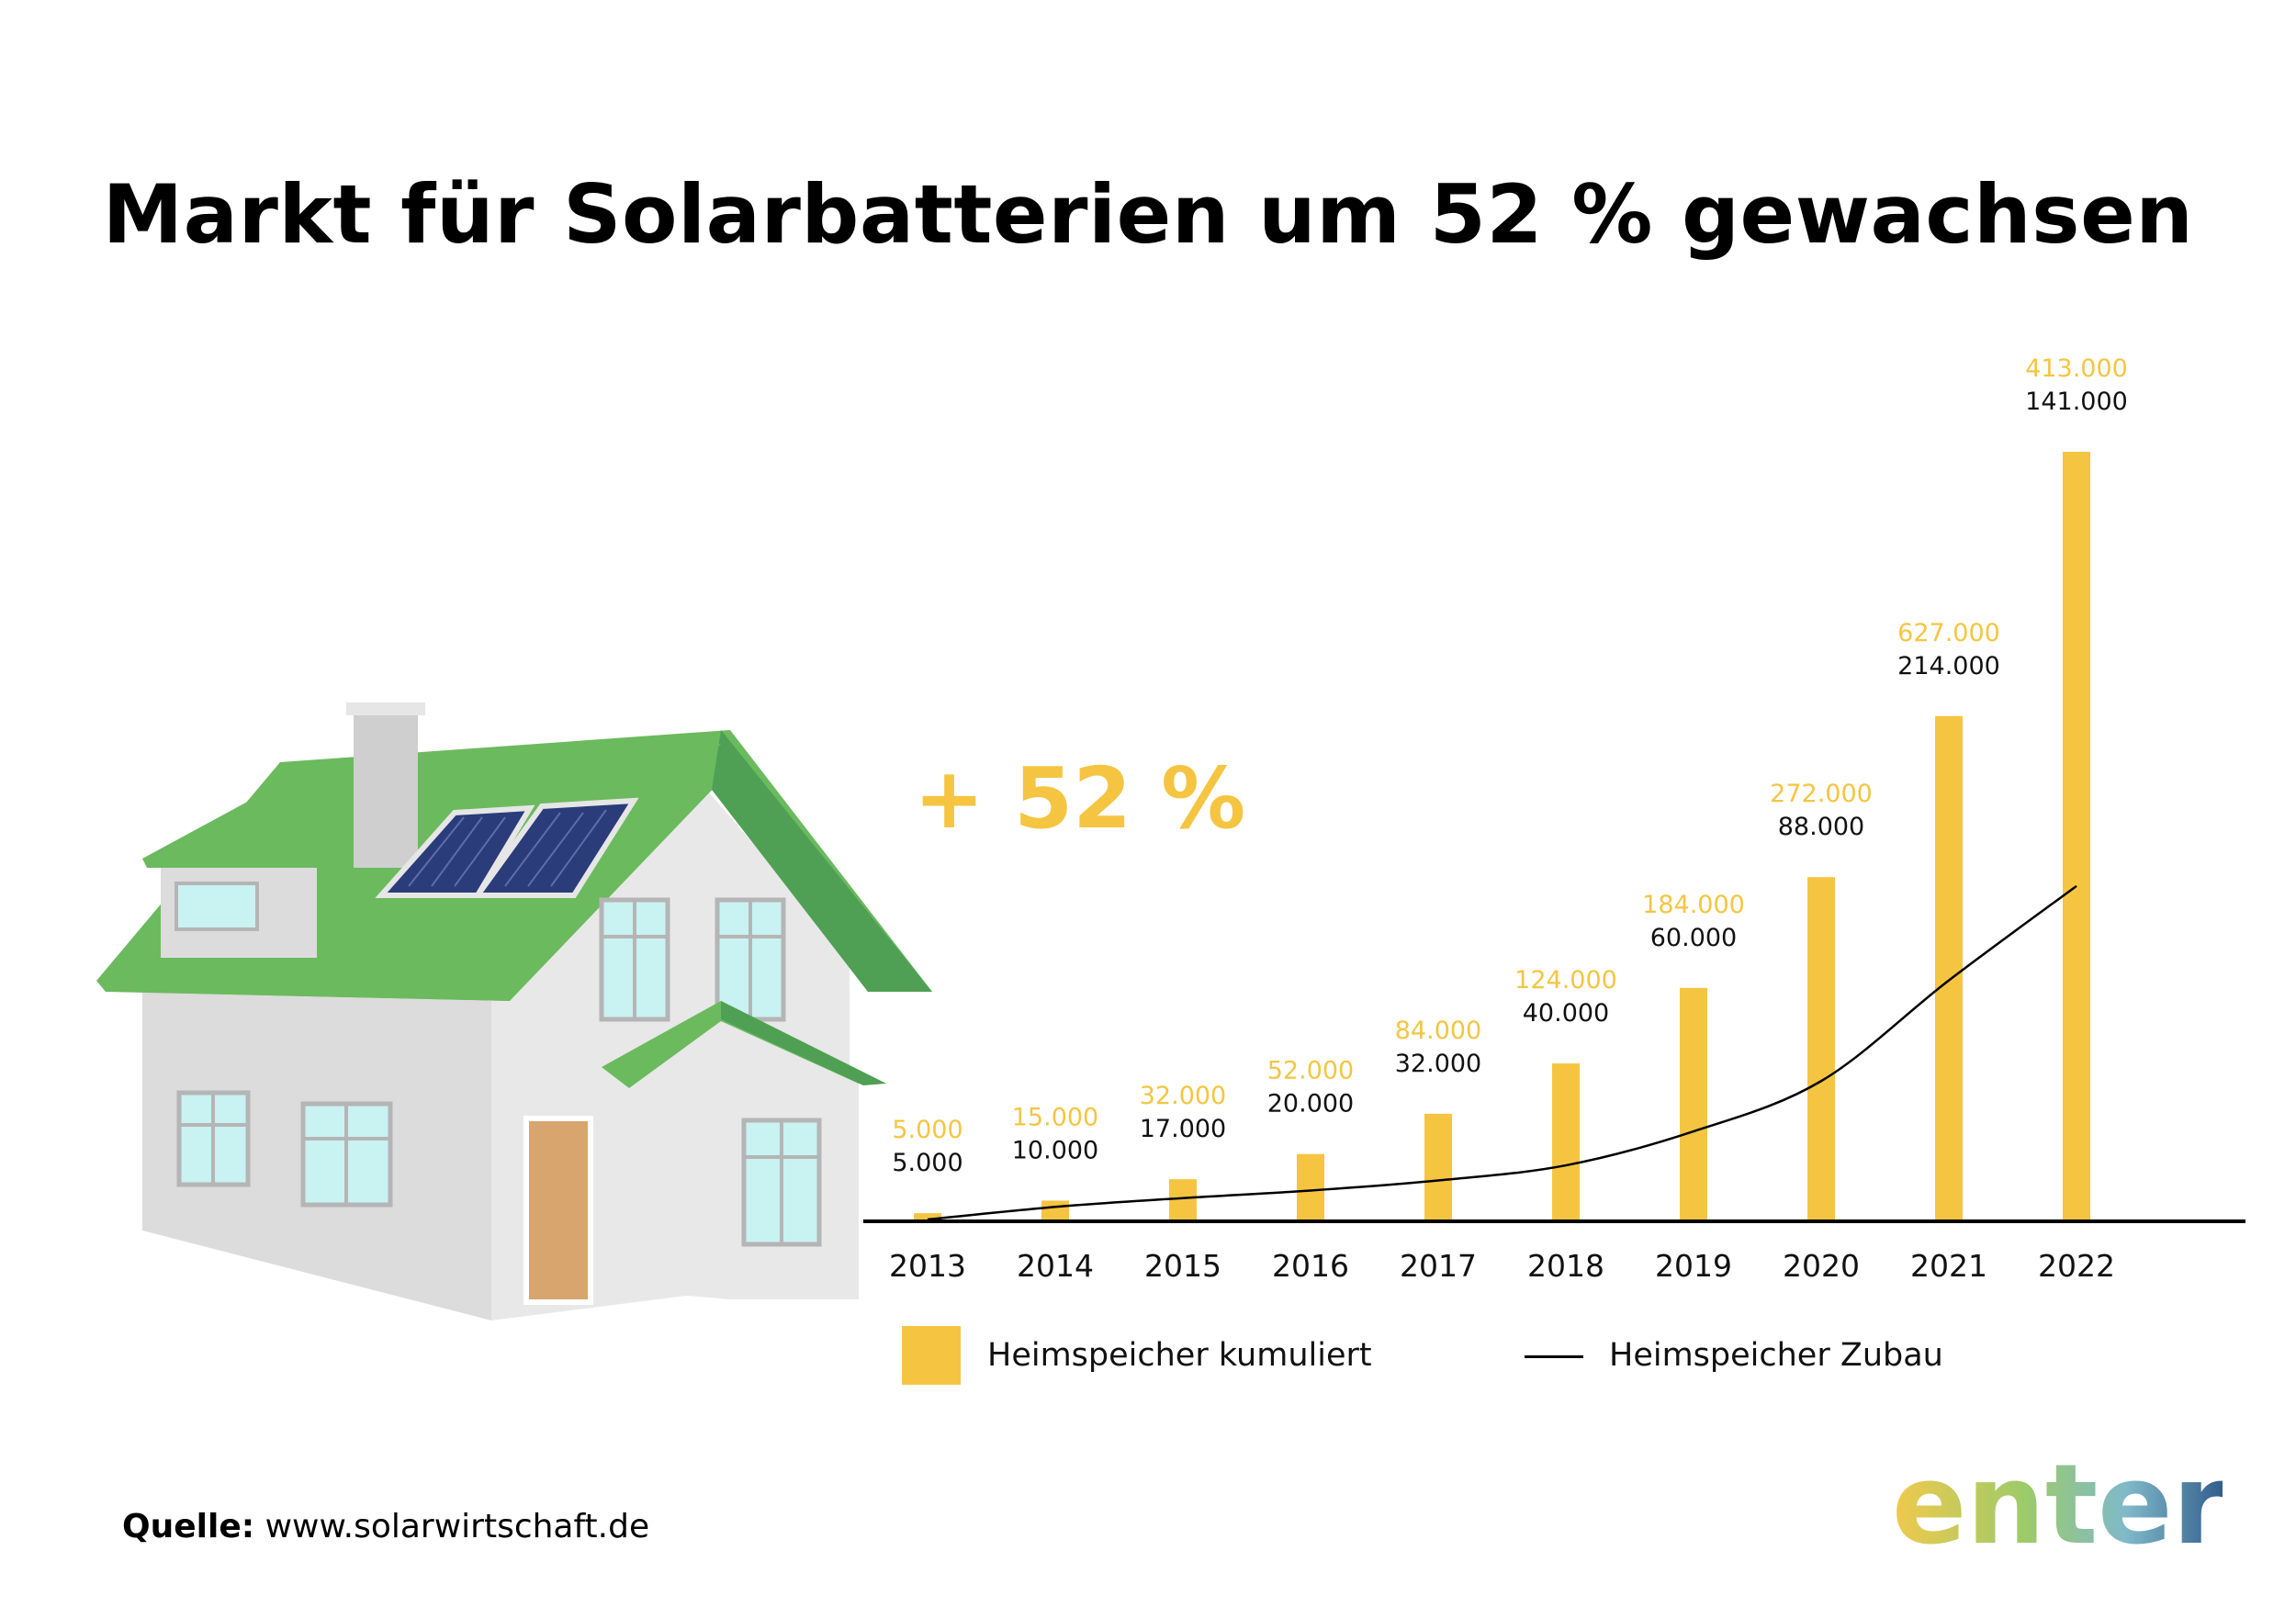  Describe the element at coordinates (216, 906) in the screenshot. I see `house-dormer-window` at that location.